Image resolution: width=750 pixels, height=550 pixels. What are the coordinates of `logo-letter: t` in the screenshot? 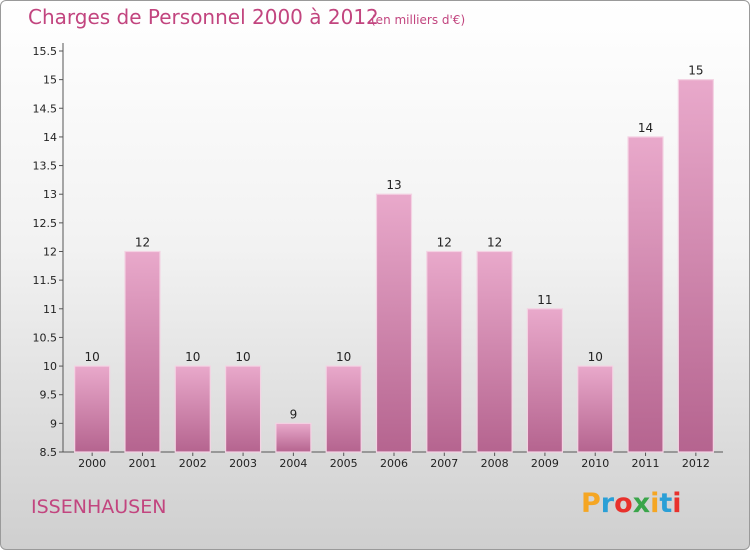 It's located at (666, 503).